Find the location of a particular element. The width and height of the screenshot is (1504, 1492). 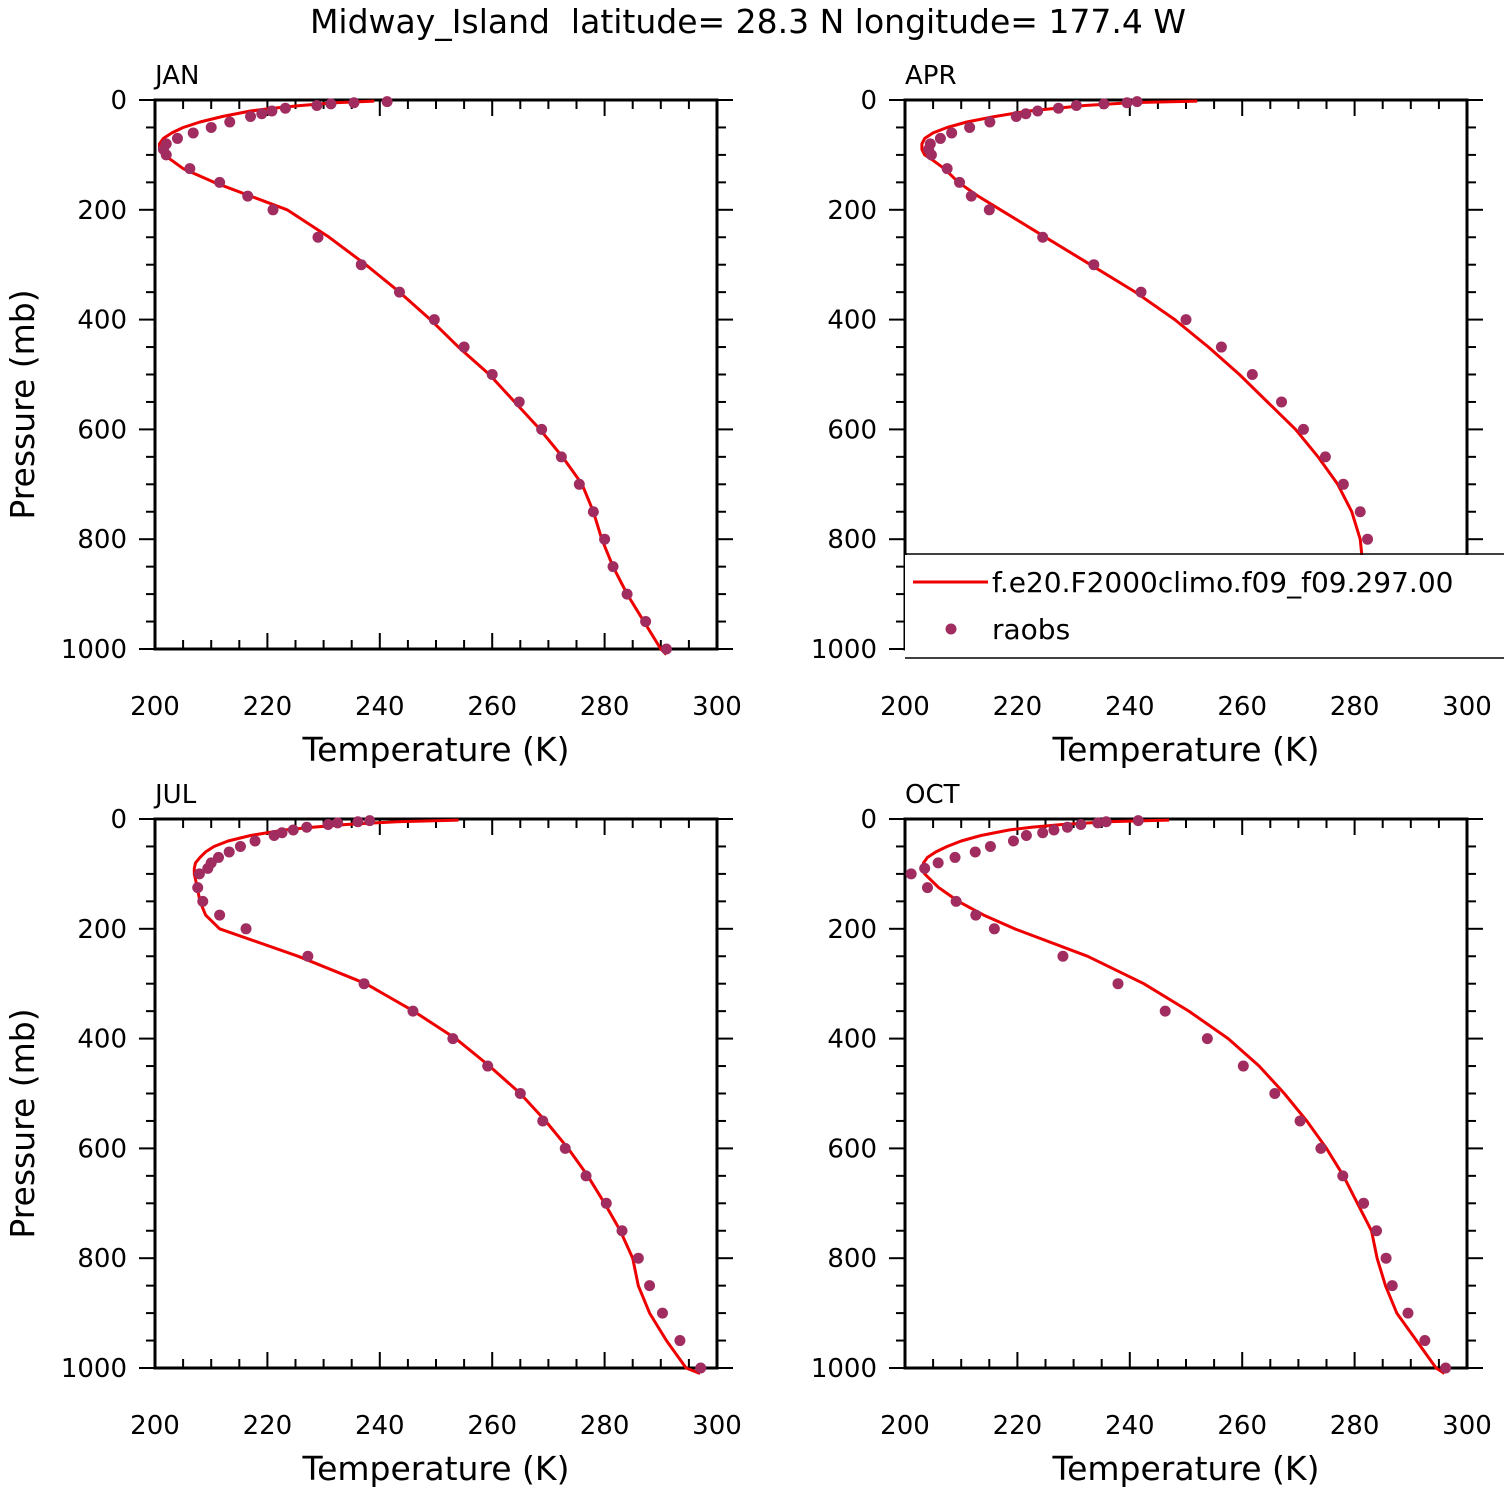

panel-label: JAN is located at coordinates (176, 76).